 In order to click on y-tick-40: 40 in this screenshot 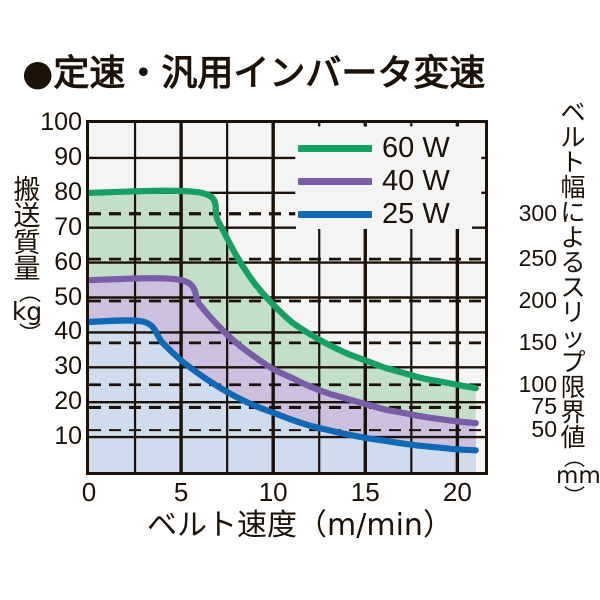, I will do `click(68, 331)`.